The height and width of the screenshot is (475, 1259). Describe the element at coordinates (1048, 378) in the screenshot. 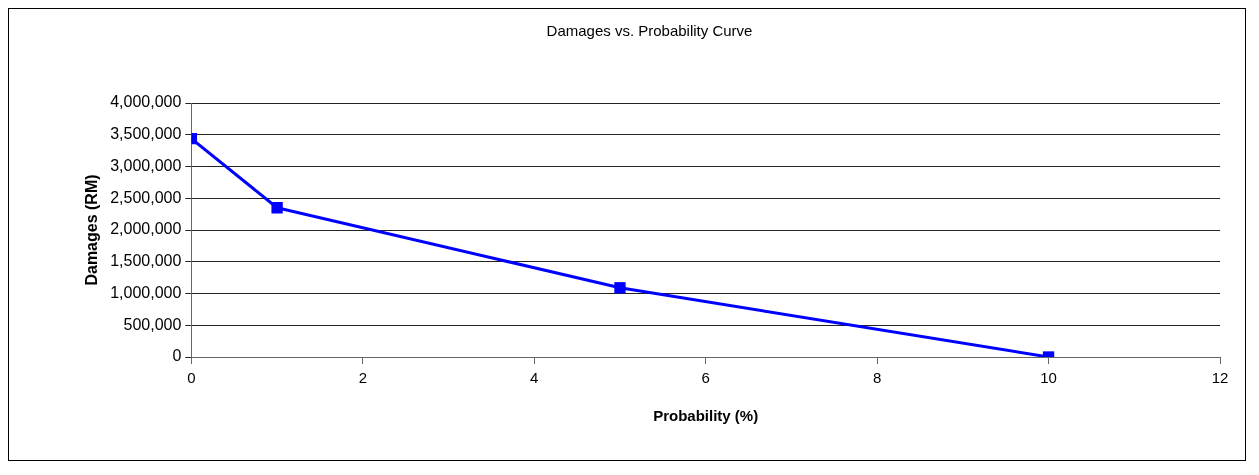

I see `x-tick-label: 10` at that location.